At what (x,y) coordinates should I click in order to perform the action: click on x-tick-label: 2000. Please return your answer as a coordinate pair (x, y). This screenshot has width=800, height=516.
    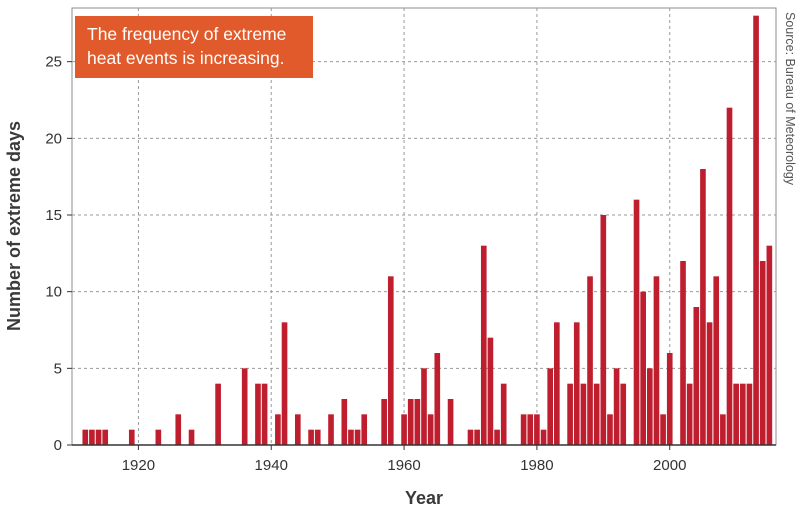
    Looking at the image, I should click on (669, 465).